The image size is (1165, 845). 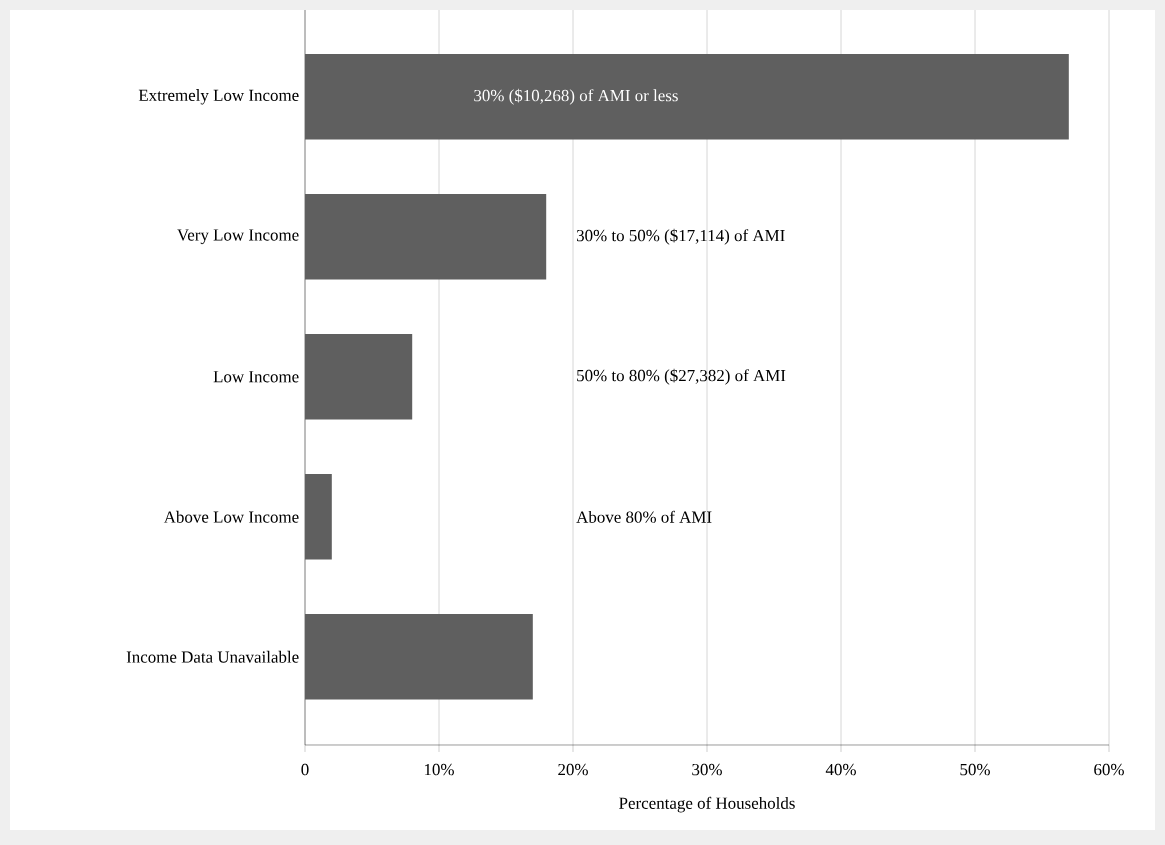 What do you see at coordinates (707, 804) in the screenshot?
I see `x-axis-title: Percentage of Households` at bounding box center [707, 804].